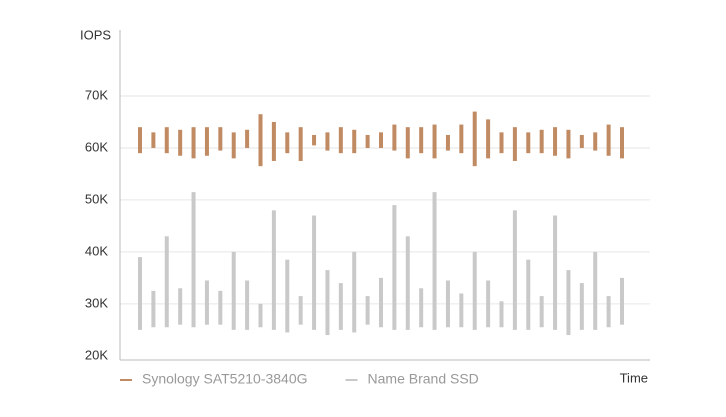 The image size is (726, 417). I want to click on legend-text: Synology SAT5210-3840G, so click(225, 379).